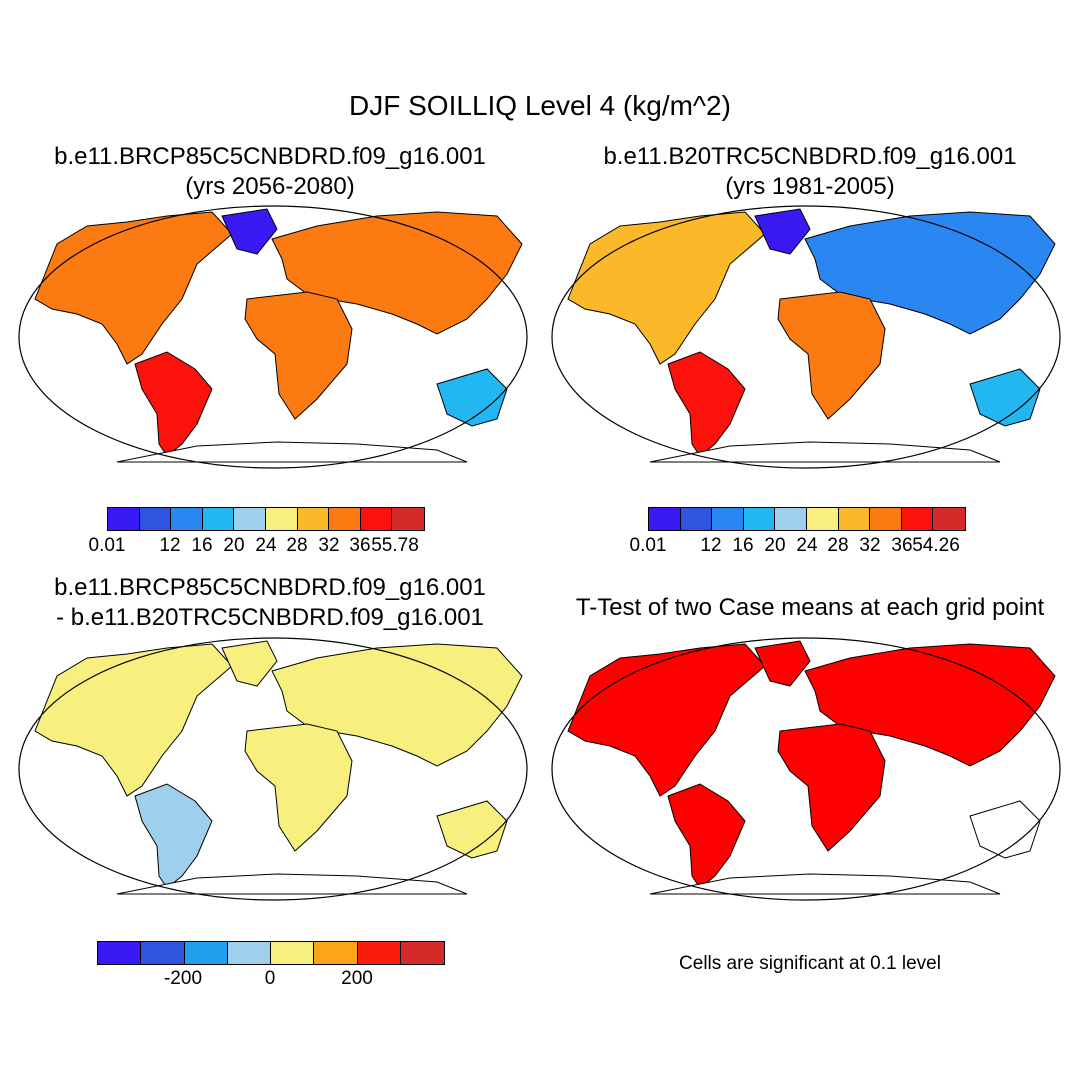 Image resolution: width=1080 pixels, height=1080 pixels. I want to click on colorbar-historical-label: 32, so click(870, 545).